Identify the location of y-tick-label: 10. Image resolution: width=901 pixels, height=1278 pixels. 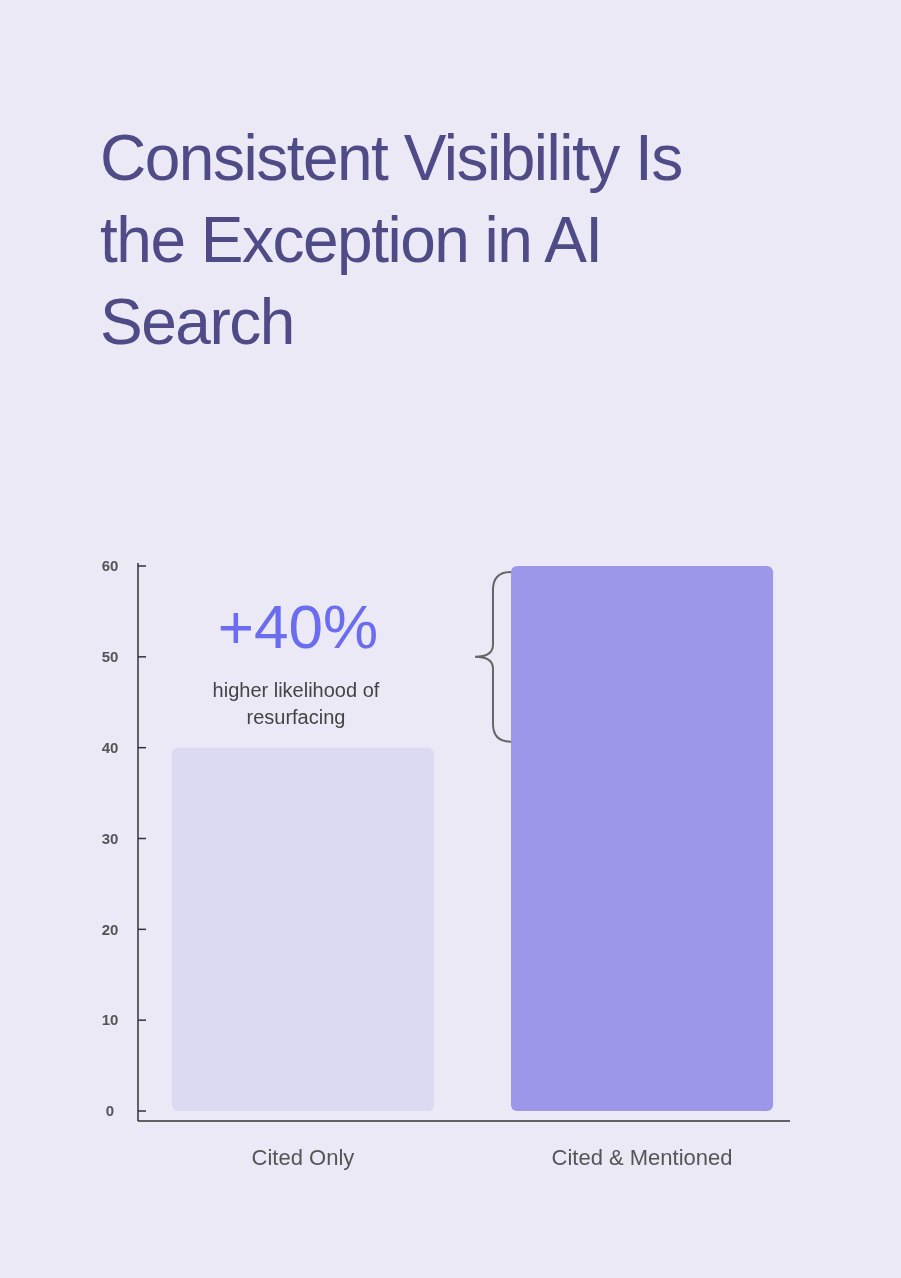
(110, 1020).